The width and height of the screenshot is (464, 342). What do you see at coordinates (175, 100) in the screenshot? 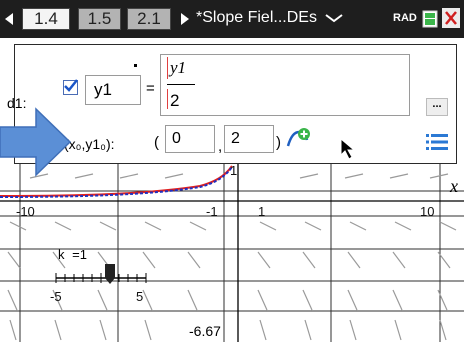
I see `expression-denominator: 2` at bounding box center [175, 100].